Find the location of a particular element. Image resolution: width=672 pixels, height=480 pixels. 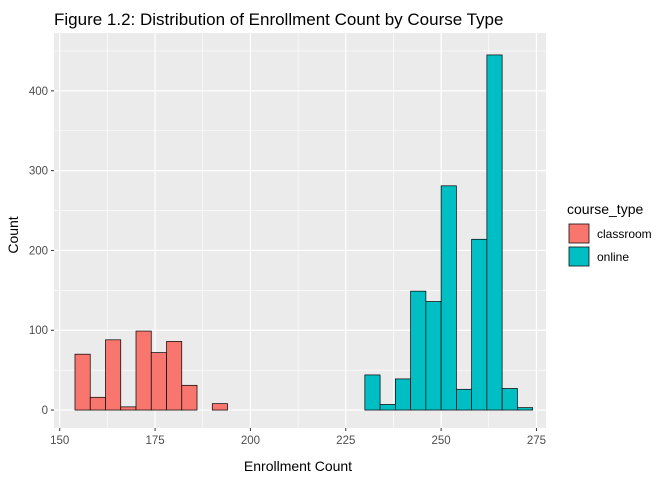

y-axis-ticks: 0 100 200 300 400 is located at coordinates (41, 251).